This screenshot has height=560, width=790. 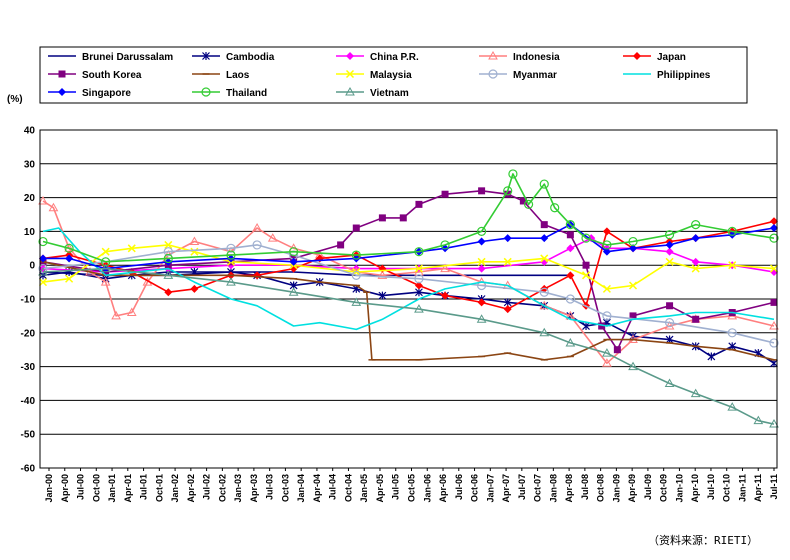 I want to click on x-tick-label: Jan-03, so click(x=238, y=488).